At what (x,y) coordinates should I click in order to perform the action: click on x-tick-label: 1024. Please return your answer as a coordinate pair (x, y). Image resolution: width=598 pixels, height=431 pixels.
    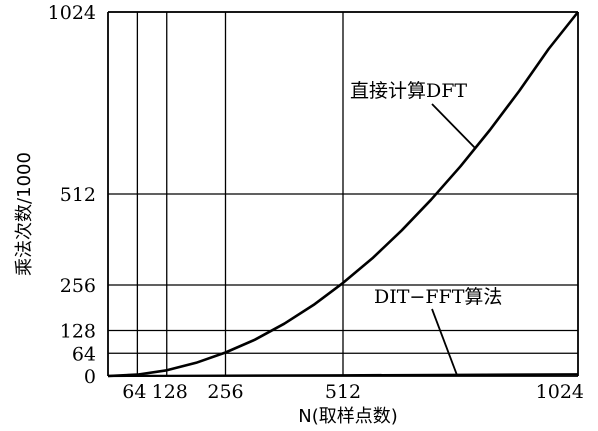
    Looking at the image, I should click on (560, 392).